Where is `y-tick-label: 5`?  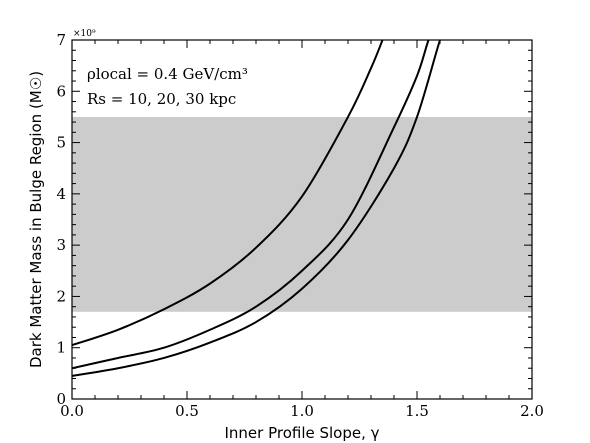
y-tick-label: 5 is located at coordinates (61, 143).